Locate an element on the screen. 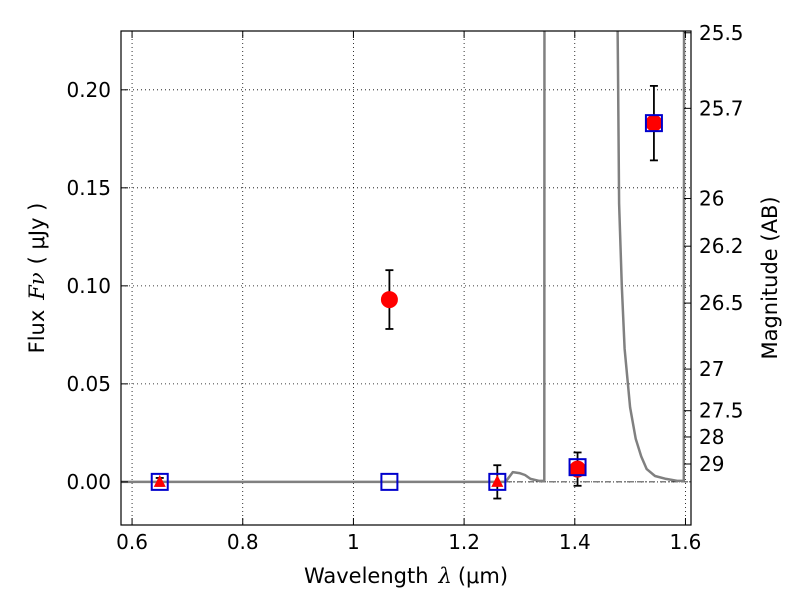  mag-tick-label: 26.5 is located at coordinates (721, 303).